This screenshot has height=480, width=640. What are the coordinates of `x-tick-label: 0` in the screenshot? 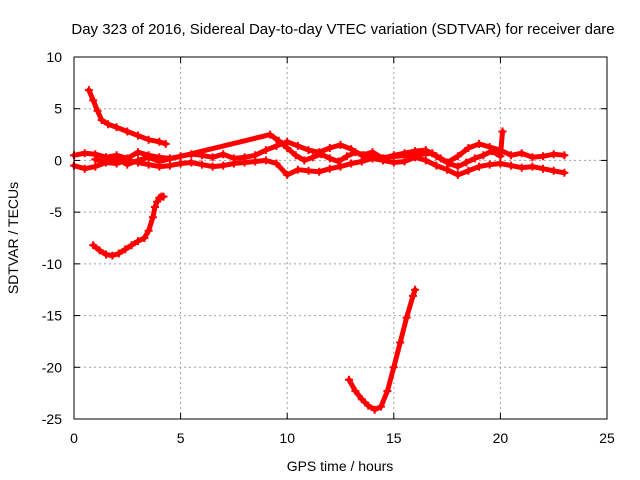 It's located at (74, 438).